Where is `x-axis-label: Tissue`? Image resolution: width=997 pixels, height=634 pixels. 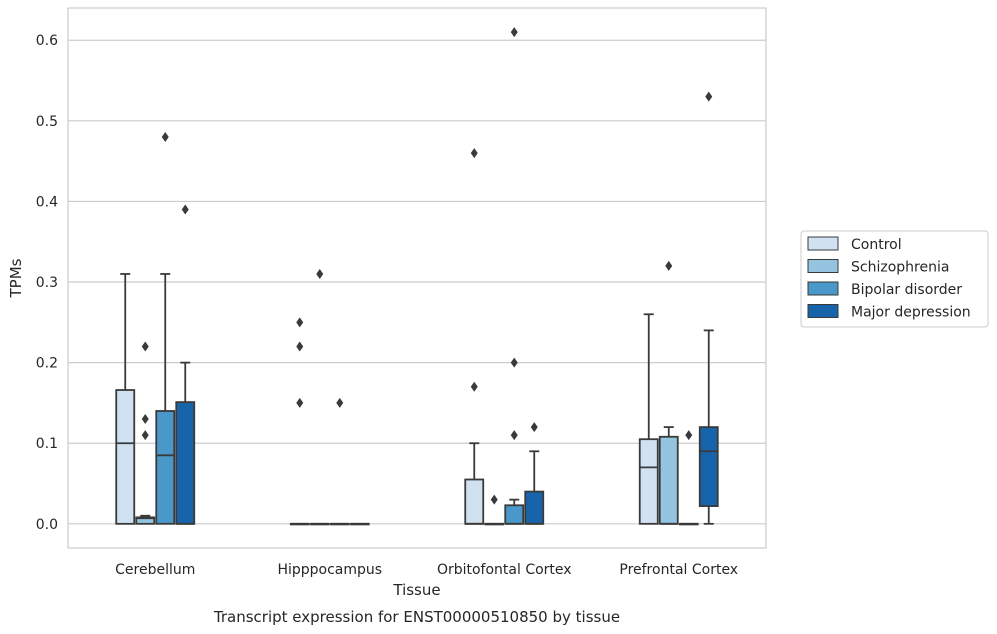 x-axis-label: Tissue is located at coordinates (416, 590).